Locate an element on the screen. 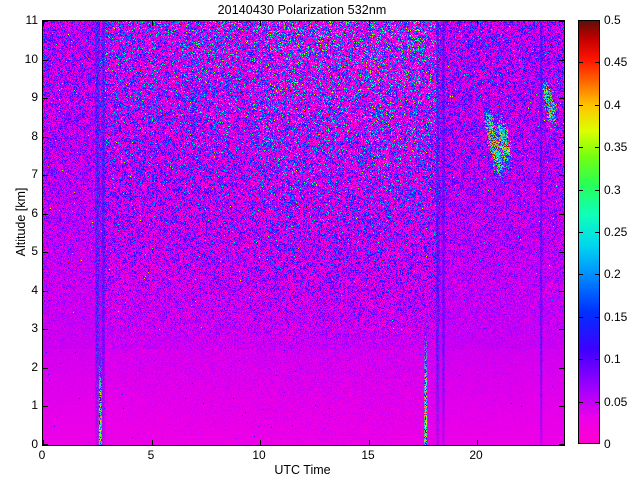  y-tick-label: 8 is located at coordinates (34, 136).